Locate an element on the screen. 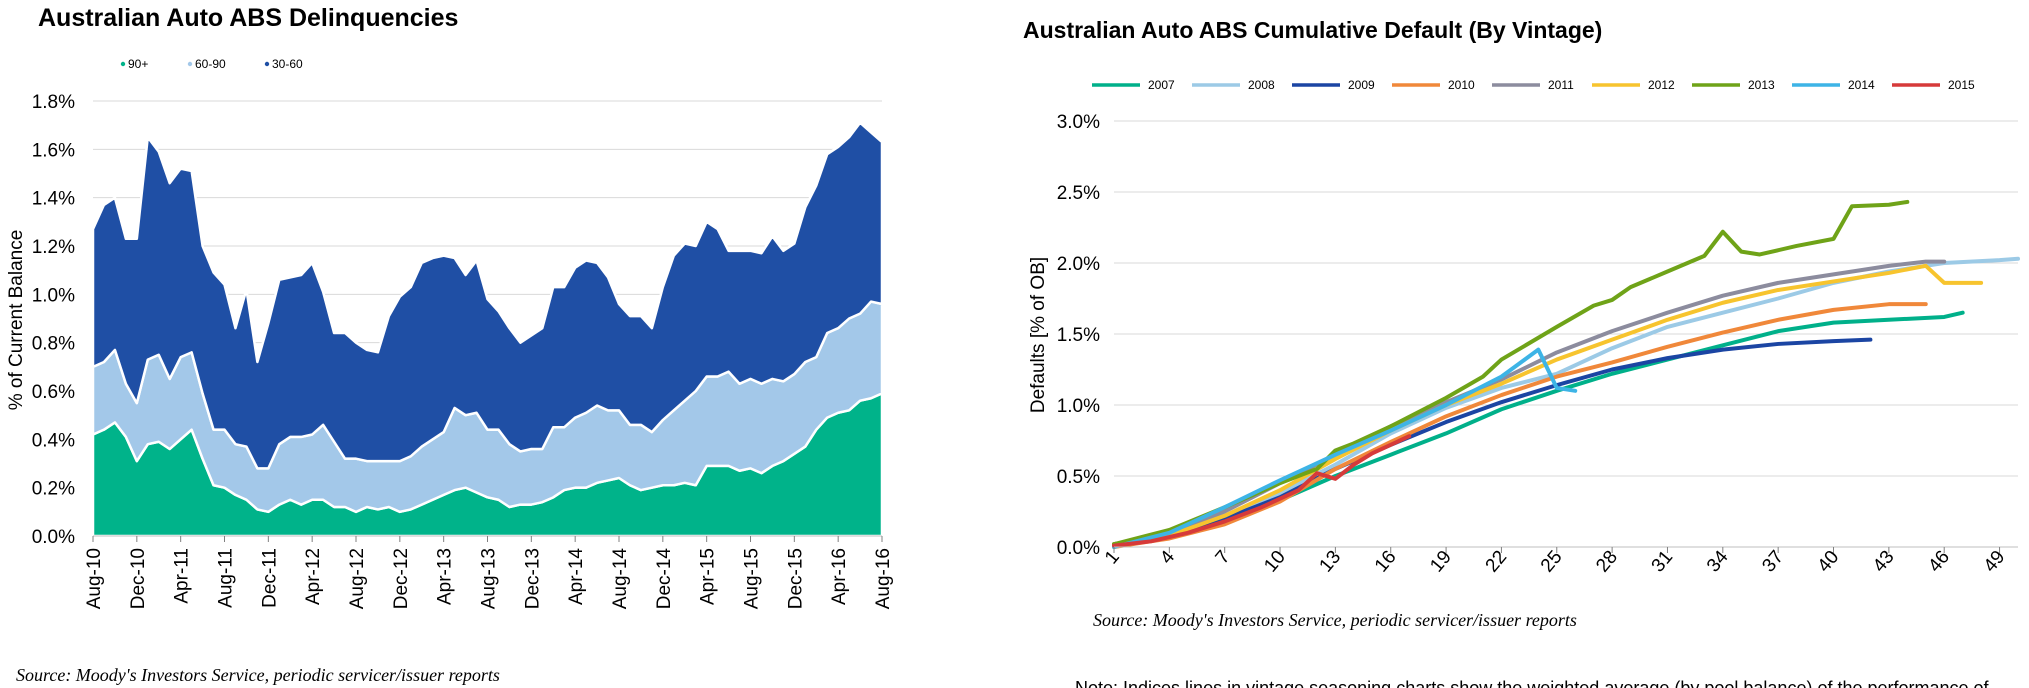 The height and width of the screenshot is (688, 2029). legend-label-2015: 2015 is located at coordinates (1961, 85).